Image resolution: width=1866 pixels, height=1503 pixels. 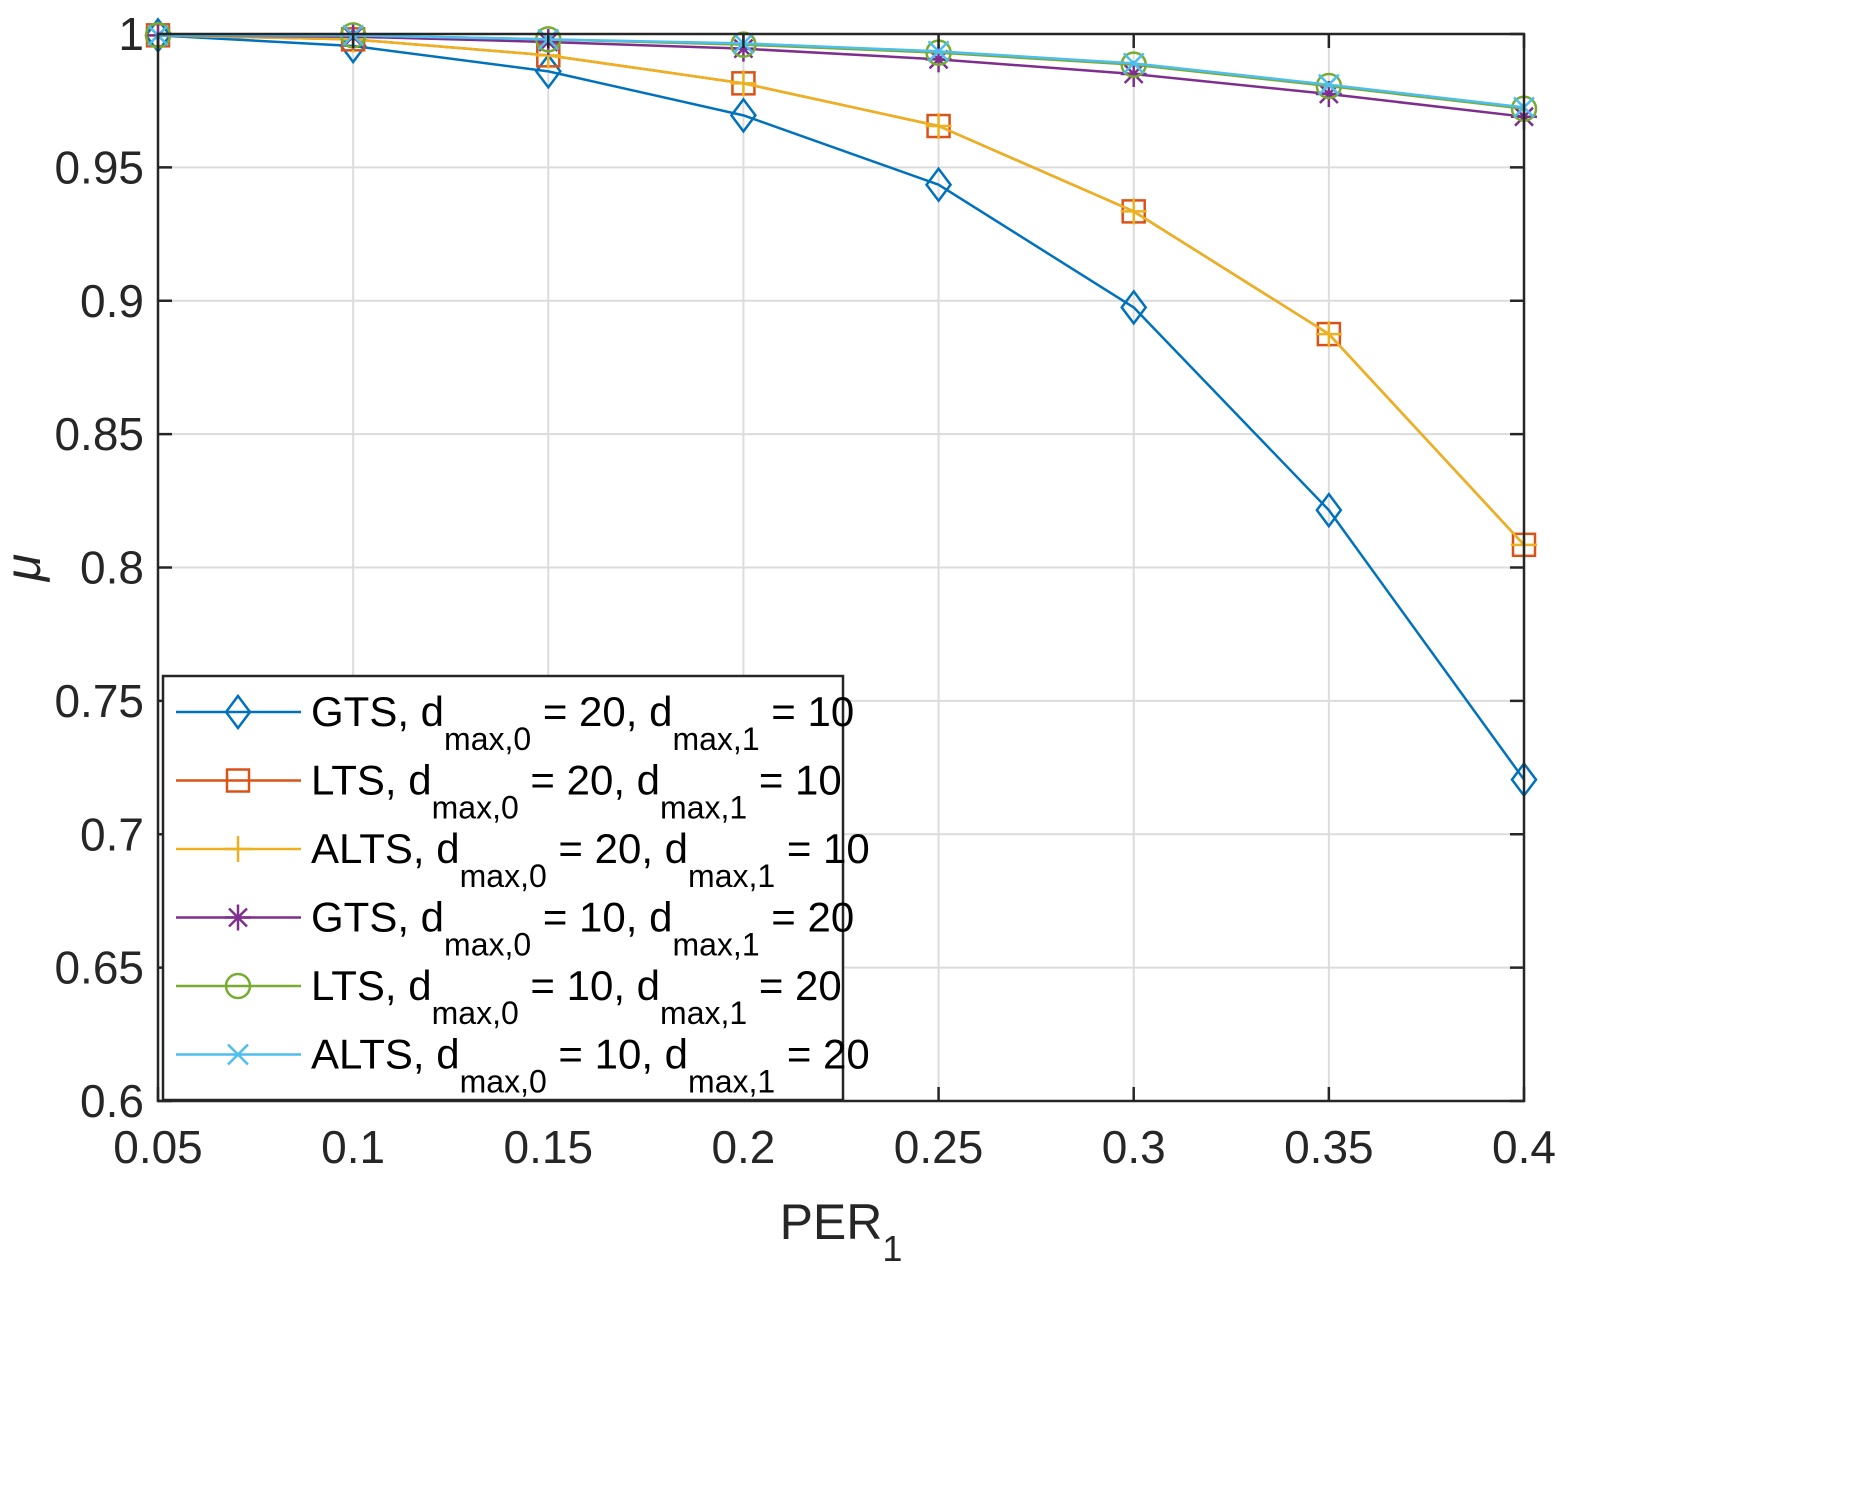 I want to click on legend-label: GTS, dmax,0 = 10, dmax,1 = 20, so click(x=582, y=928).